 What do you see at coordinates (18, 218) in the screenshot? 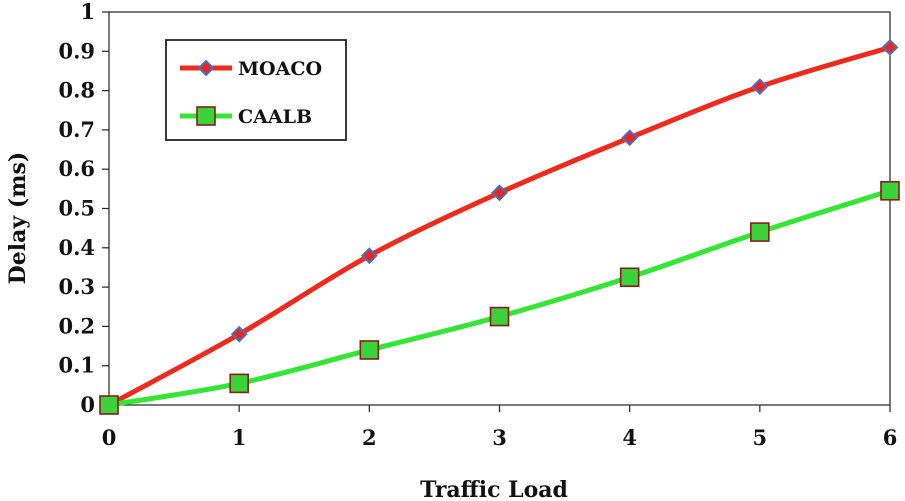
I see `y-axis-title: Delay (ms)` at bounding box center [18, 218].